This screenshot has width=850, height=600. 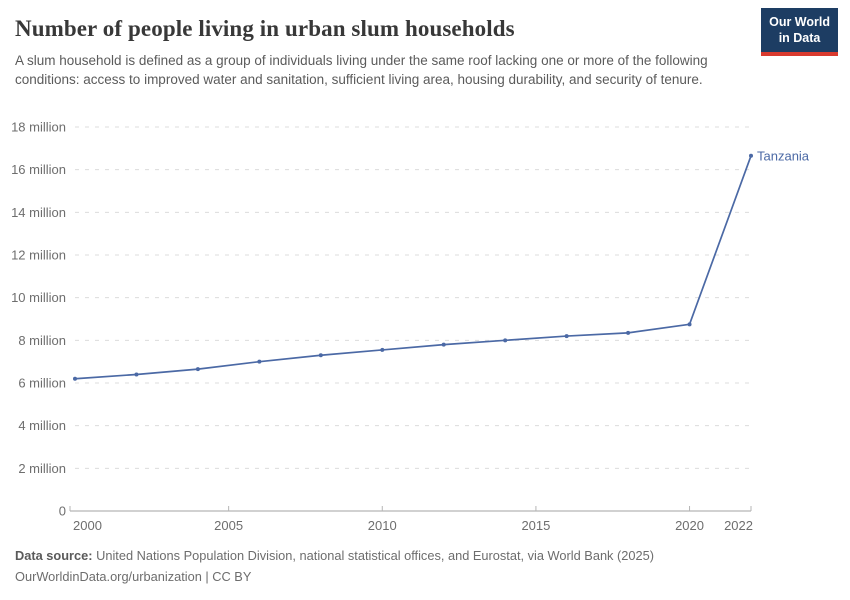 I want to click on y-axis-tick-label: 12 million, so click(x=38, y=255).